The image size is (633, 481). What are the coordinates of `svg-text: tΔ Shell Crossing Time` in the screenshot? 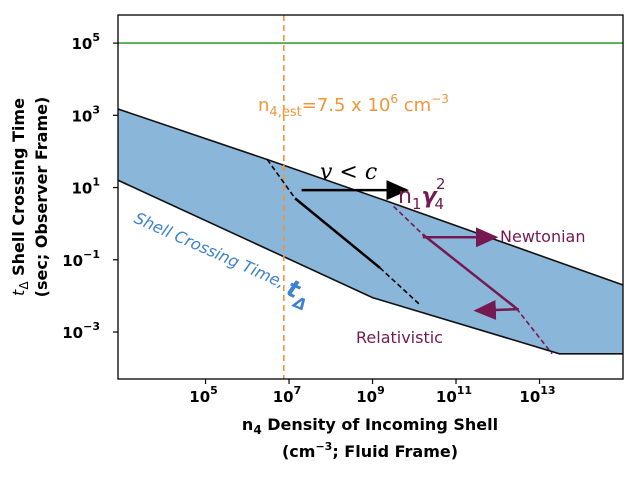 It's located at (20, 197).